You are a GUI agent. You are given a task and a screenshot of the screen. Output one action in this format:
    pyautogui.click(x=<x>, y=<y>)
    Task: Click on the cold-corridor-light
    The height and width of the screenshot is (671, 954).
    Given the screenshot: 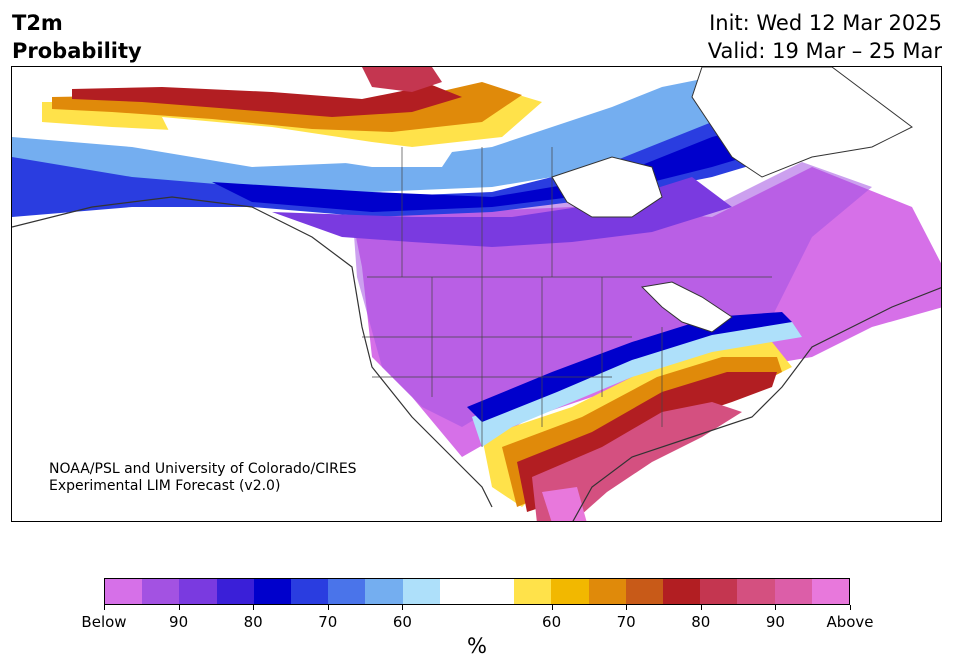 What is the action you would take?
    pyautogui.click(x=637, y=384)
    